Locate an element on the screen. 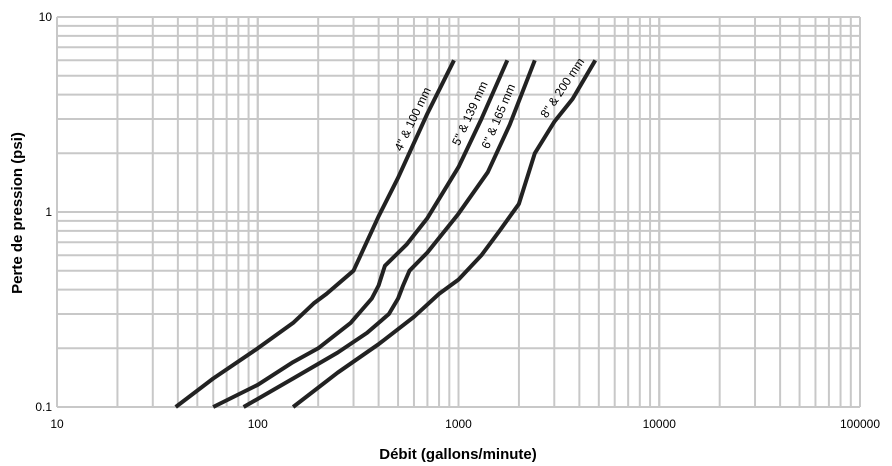 The image size is (892, 466). y-axis-title: Perte de pression (psi) is located at coordinates (17, 213).